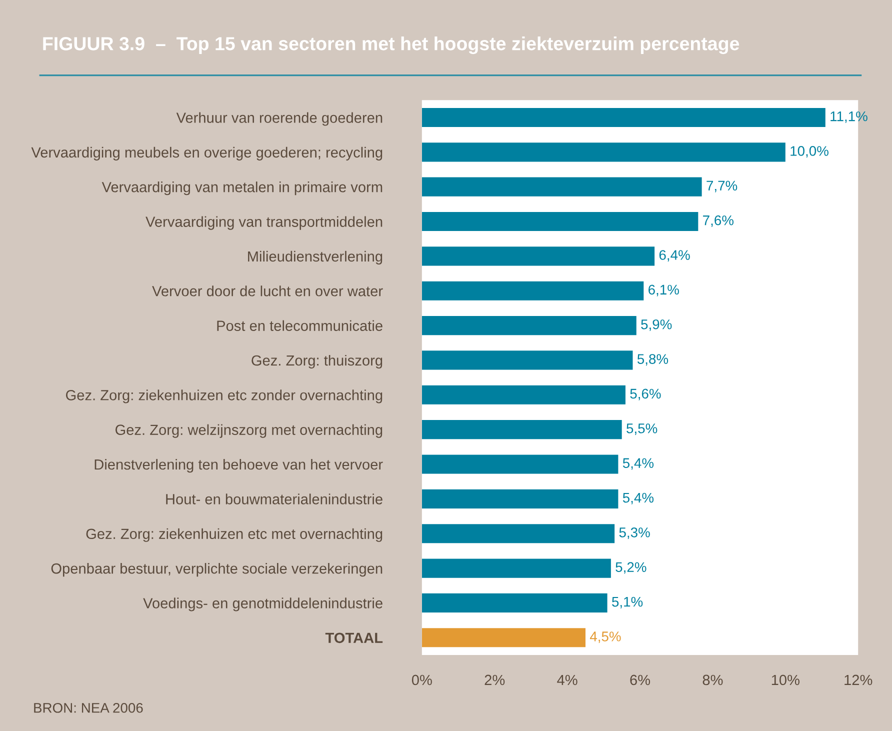 This screenshot has width=892, height=731. What do you see at coordinates (605, 638) in the screenshot?
I see `data-label: 4,5%` at bounding box center [605, 638].